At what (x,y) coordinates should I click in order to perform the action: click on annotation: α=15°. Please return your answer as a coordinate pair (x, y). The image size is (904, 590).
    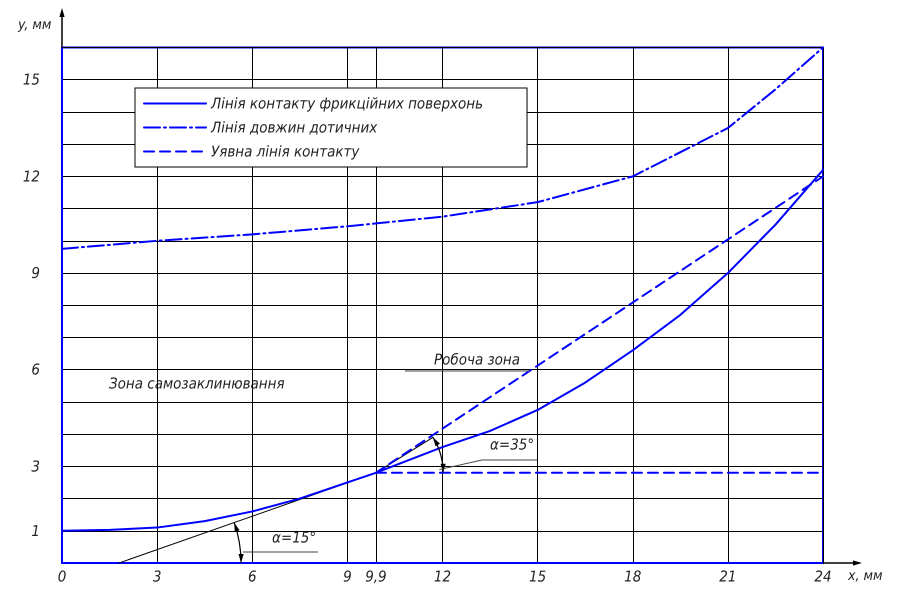
    Looking at the image, I should click on (294, 537).